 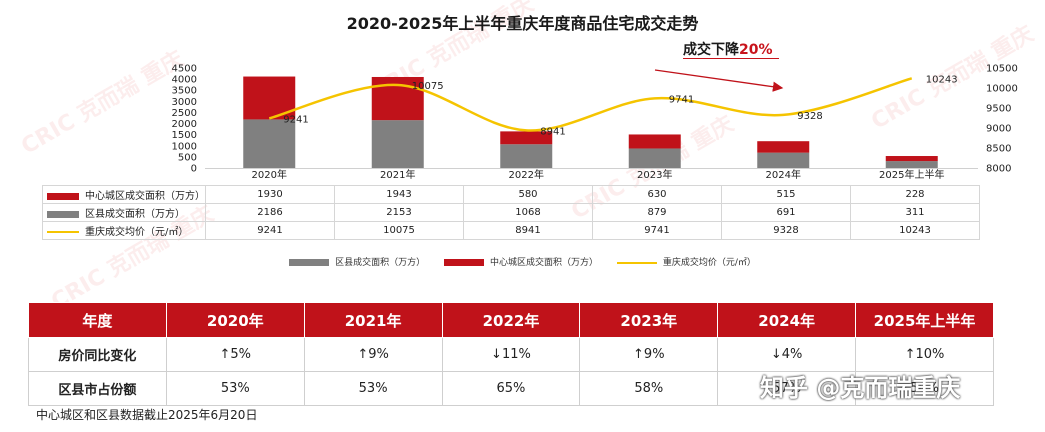 What do you see at coordinates (552, 131) in the screenshot?
I see `price-data-label: 8941` at bounding box center [552, 131].